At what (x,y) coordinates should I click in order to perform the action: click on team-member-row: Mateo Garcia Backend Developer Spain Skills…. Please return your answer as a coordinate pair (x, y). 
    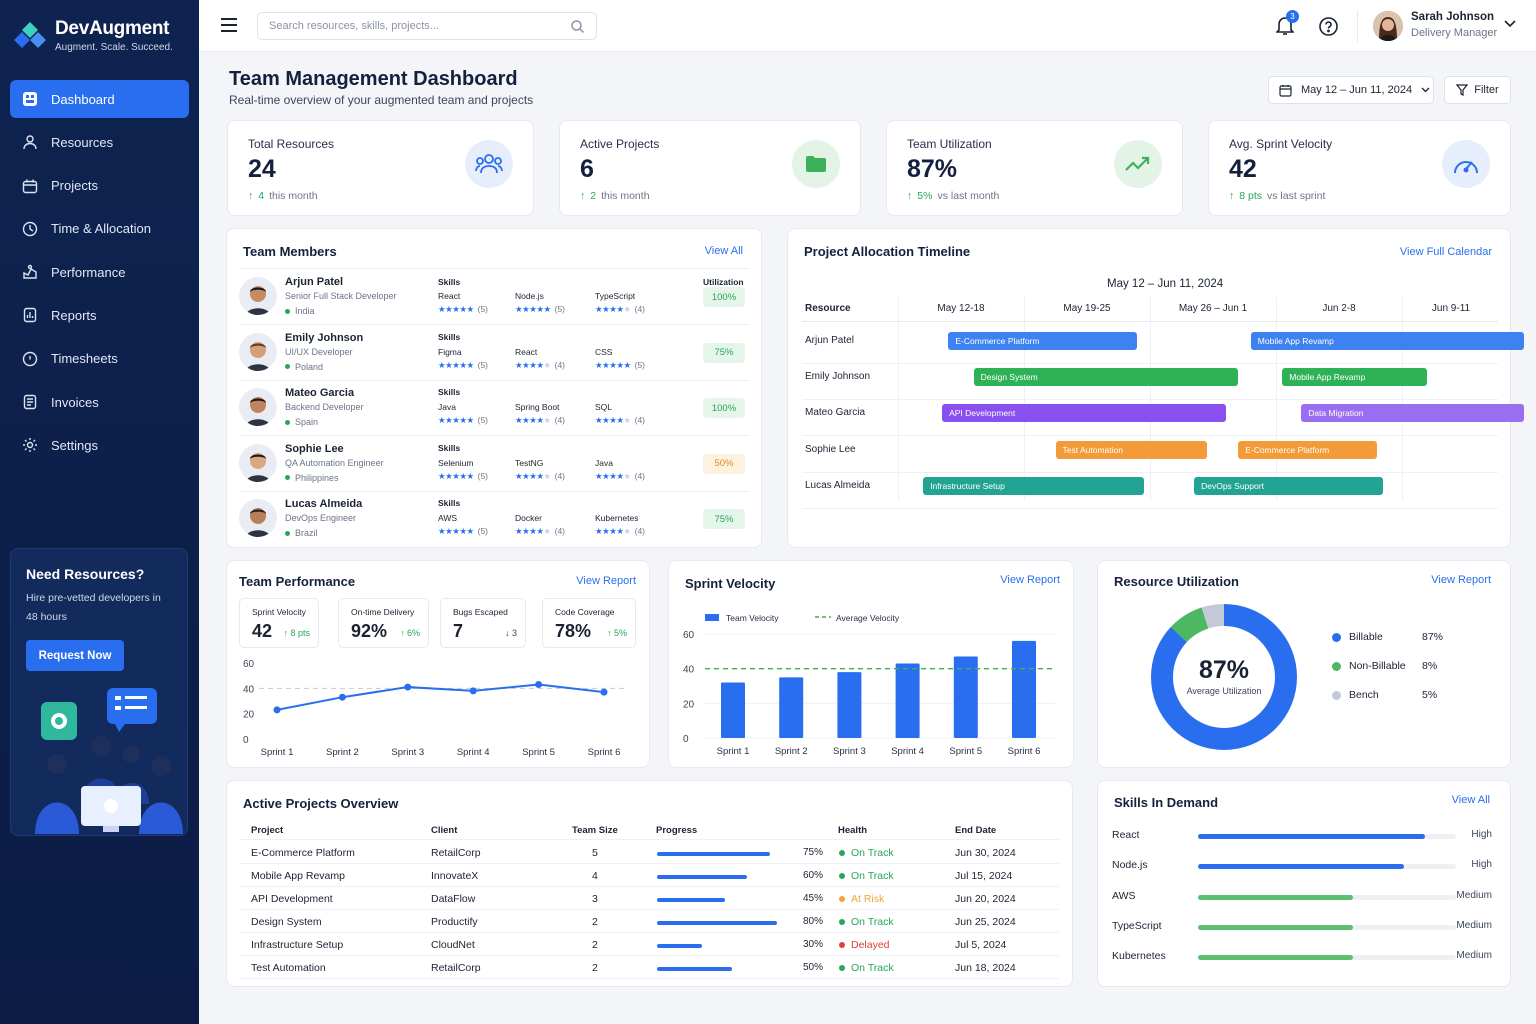
    Looking at the image, I should click on (494, 408).